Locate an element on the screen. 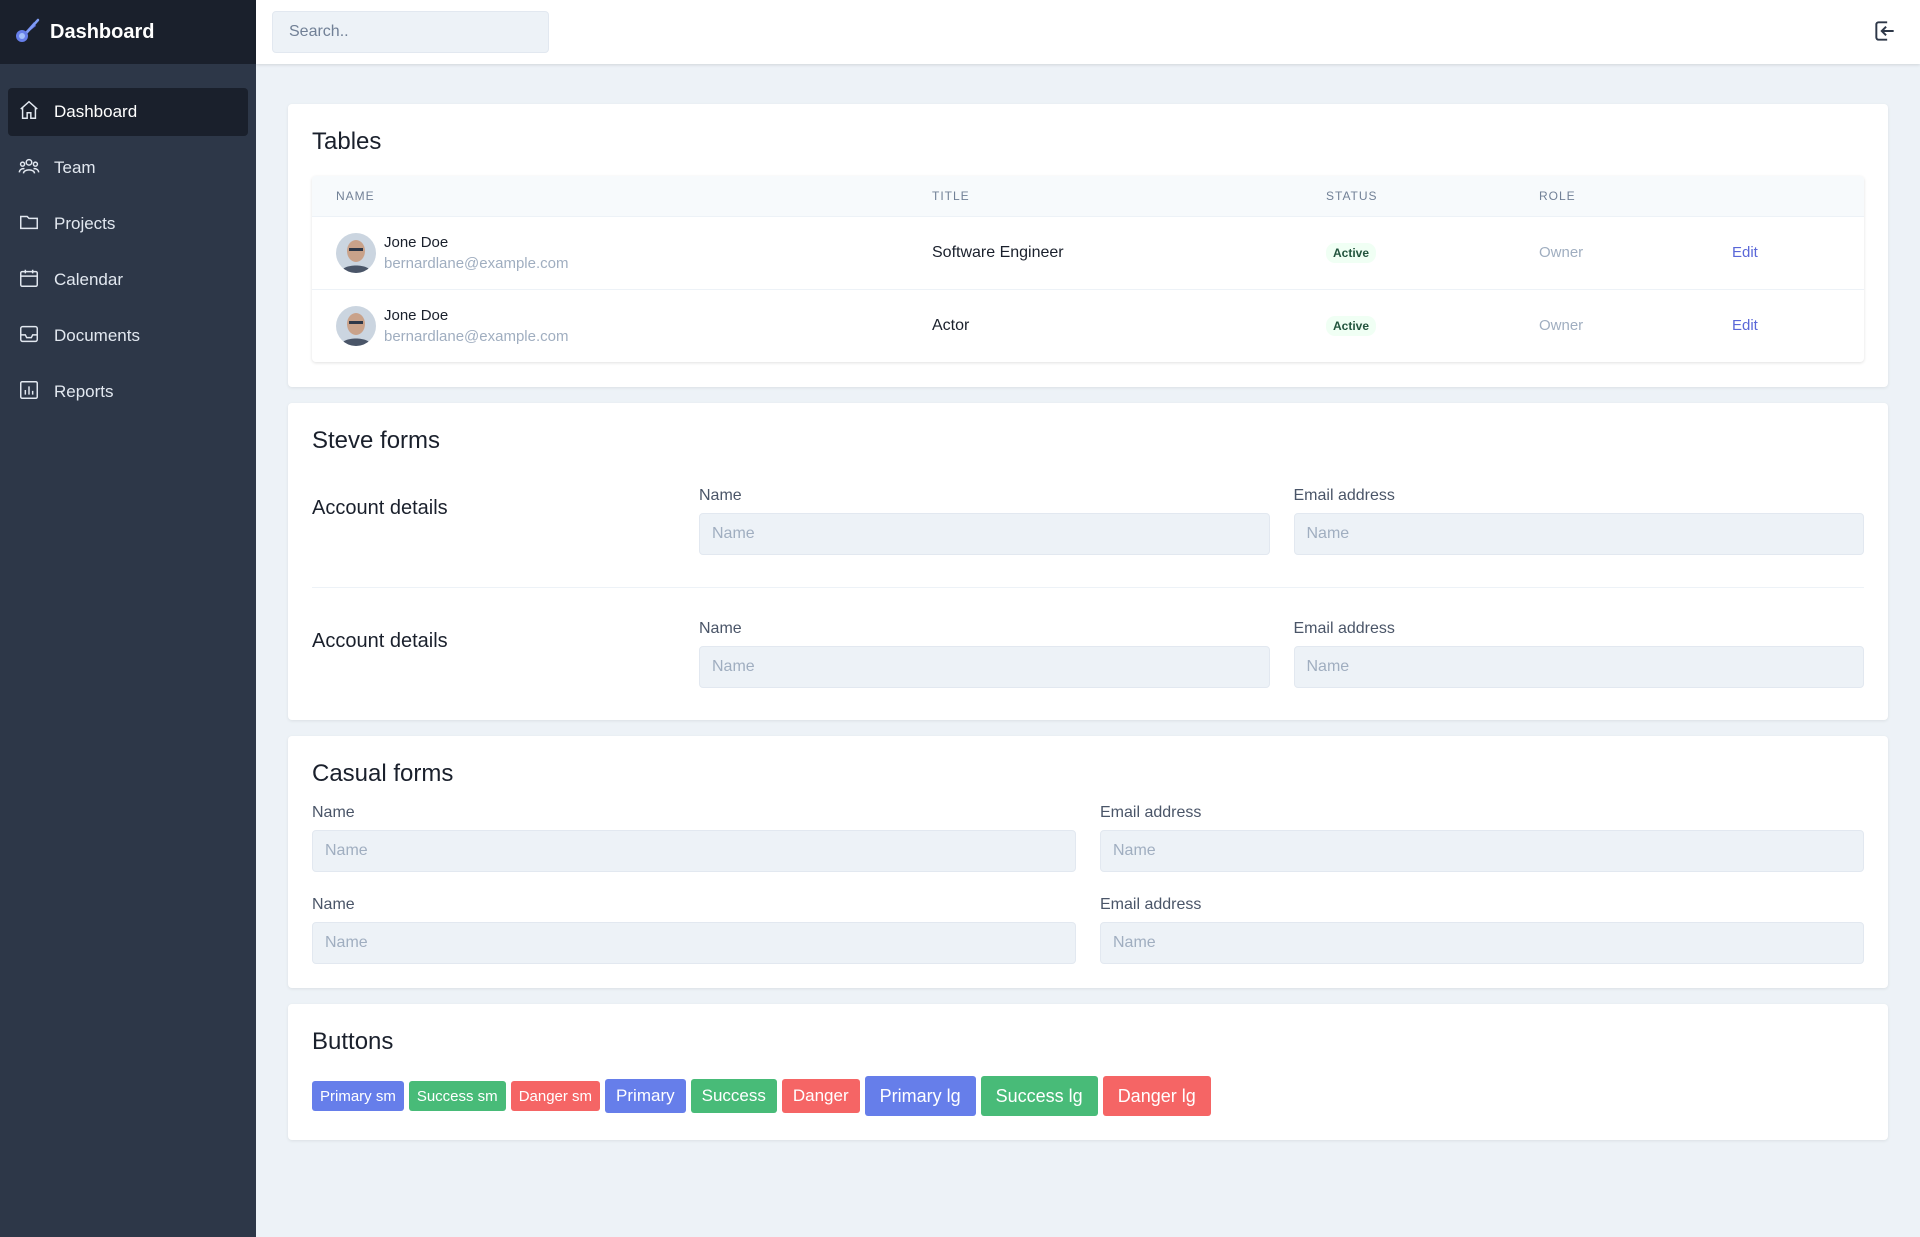  casual-forms-title: Casual forms is located at coordinates (383, 773).